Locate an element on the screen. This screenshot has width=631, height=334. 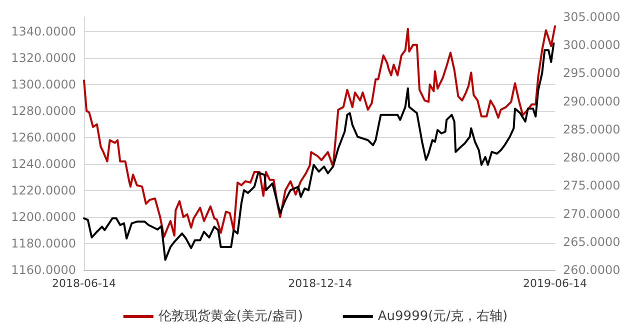
y-tick-label: 1240.0000 is located at coordinates (43, 164).